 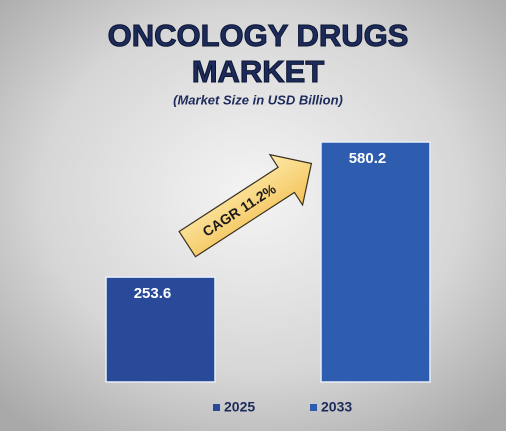 I want to click on arrow-shape, so click(x=245, y=205).